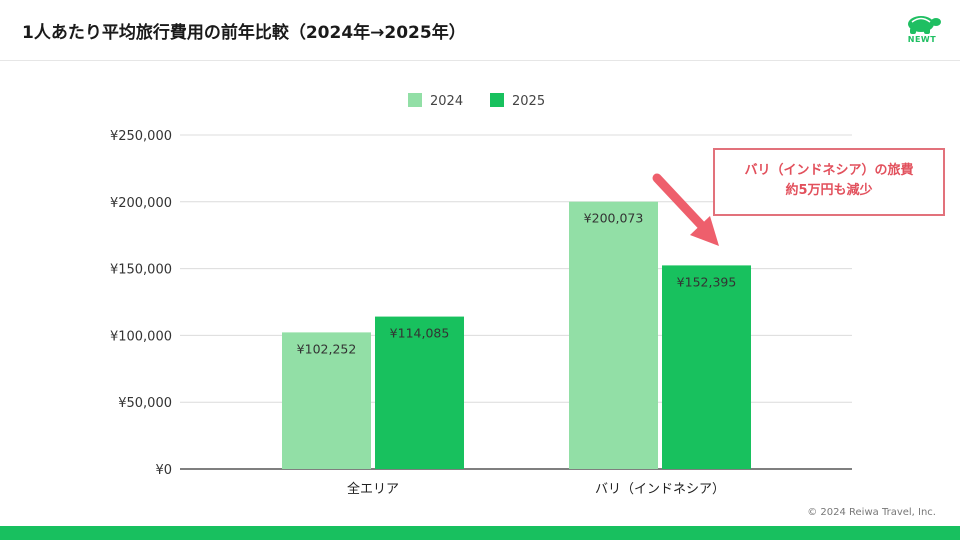  I want to click on callout-line-2: 約5万円も減少, so click(829, 190).